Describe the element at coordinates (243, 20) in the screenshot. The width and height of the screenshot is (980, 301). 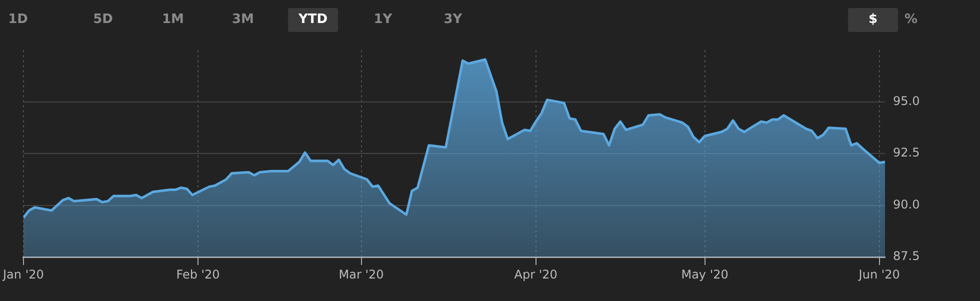
I see `text: 3M` at that location.